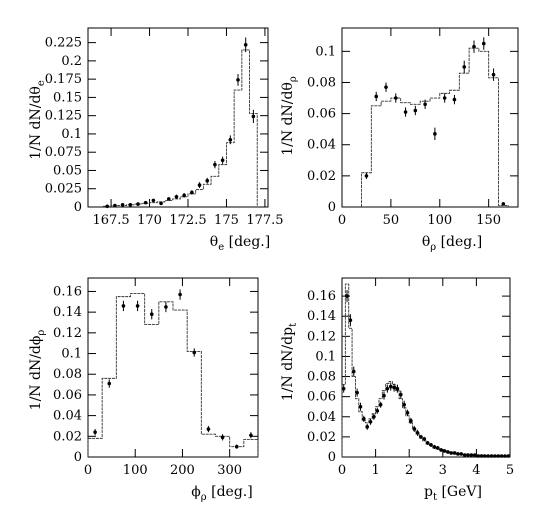 The image size is (550, 520). I want to click on x-axis-symbol: ϕ, so click(196, 492).